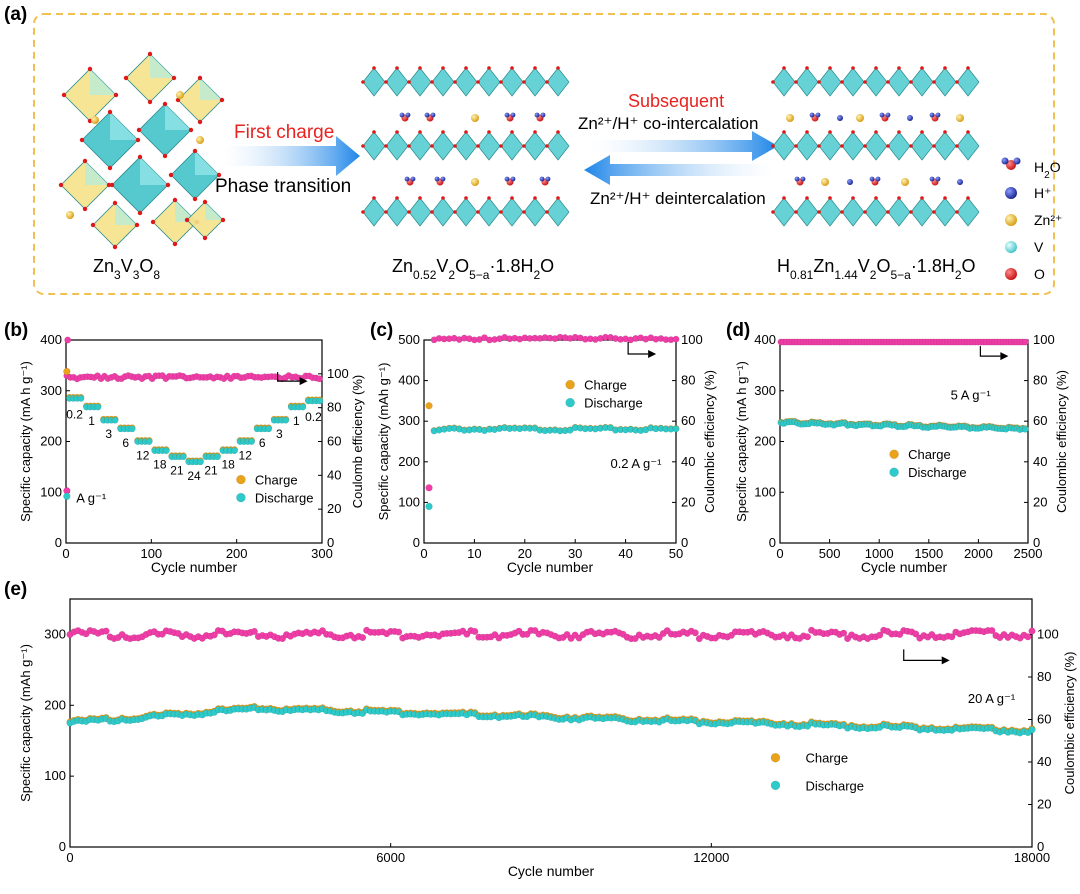 The height and width of the screenshot is (894, 1080). Describe the element at coordinates (692, 339) in the screenshot. I see `y2-tick-label: 100` at that location.